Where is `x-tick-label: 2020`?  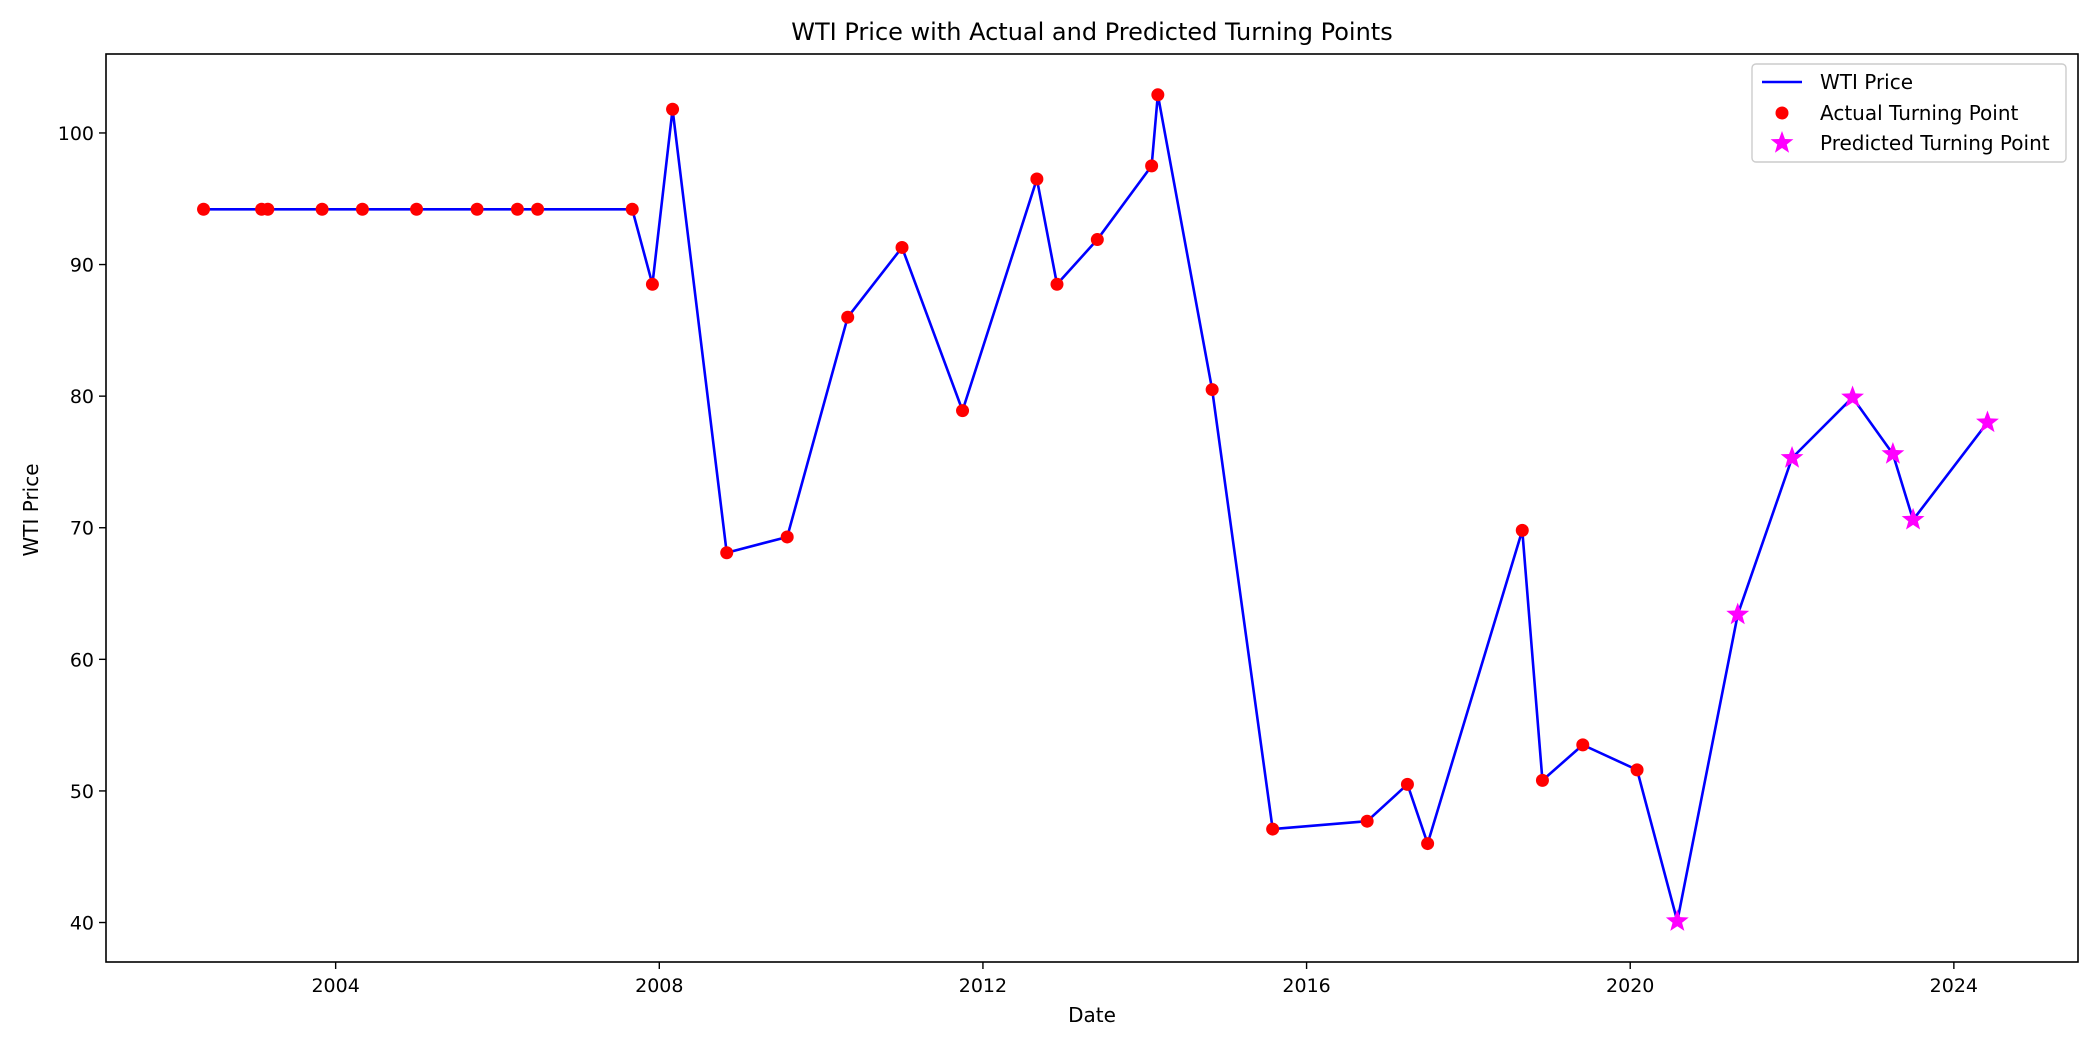 x-tick-label: 2020 is located at coordinates (1630, 986).